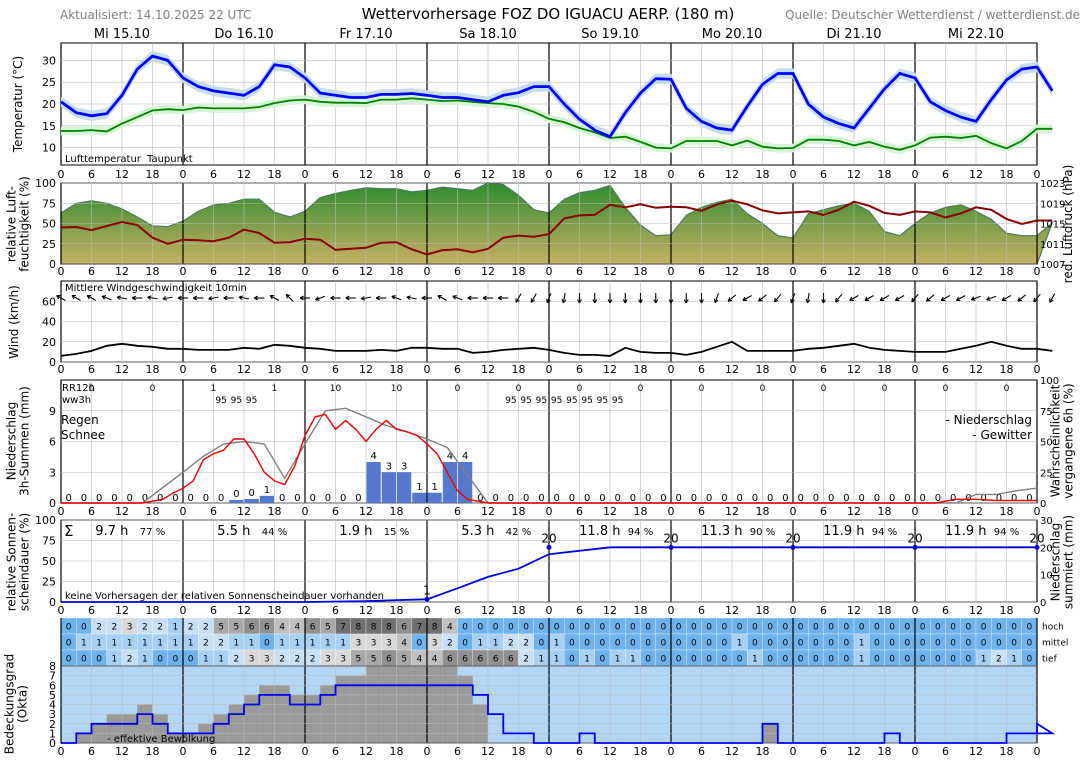 This screenshot has height=763, width=1088. I want to click on cloud-cover-y-tick: 3, so click(52, 714).